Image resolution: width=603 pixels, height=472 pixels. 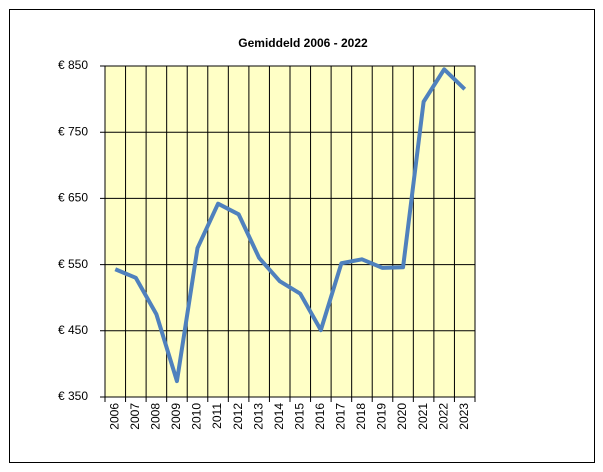 What do you see at coordinates (443, 416) in the screenshot?
I see `x-tick-label: 2022` at bounding box center [443, 416].